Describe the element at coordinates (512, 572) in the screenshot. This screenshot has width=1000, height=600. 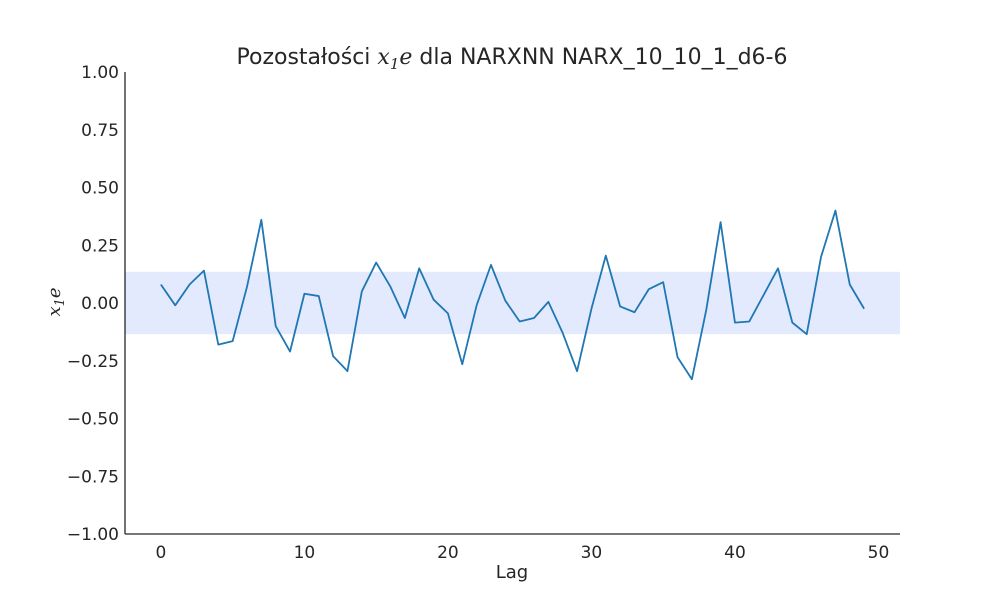
I see `x-axis-label: Lag` at that location.